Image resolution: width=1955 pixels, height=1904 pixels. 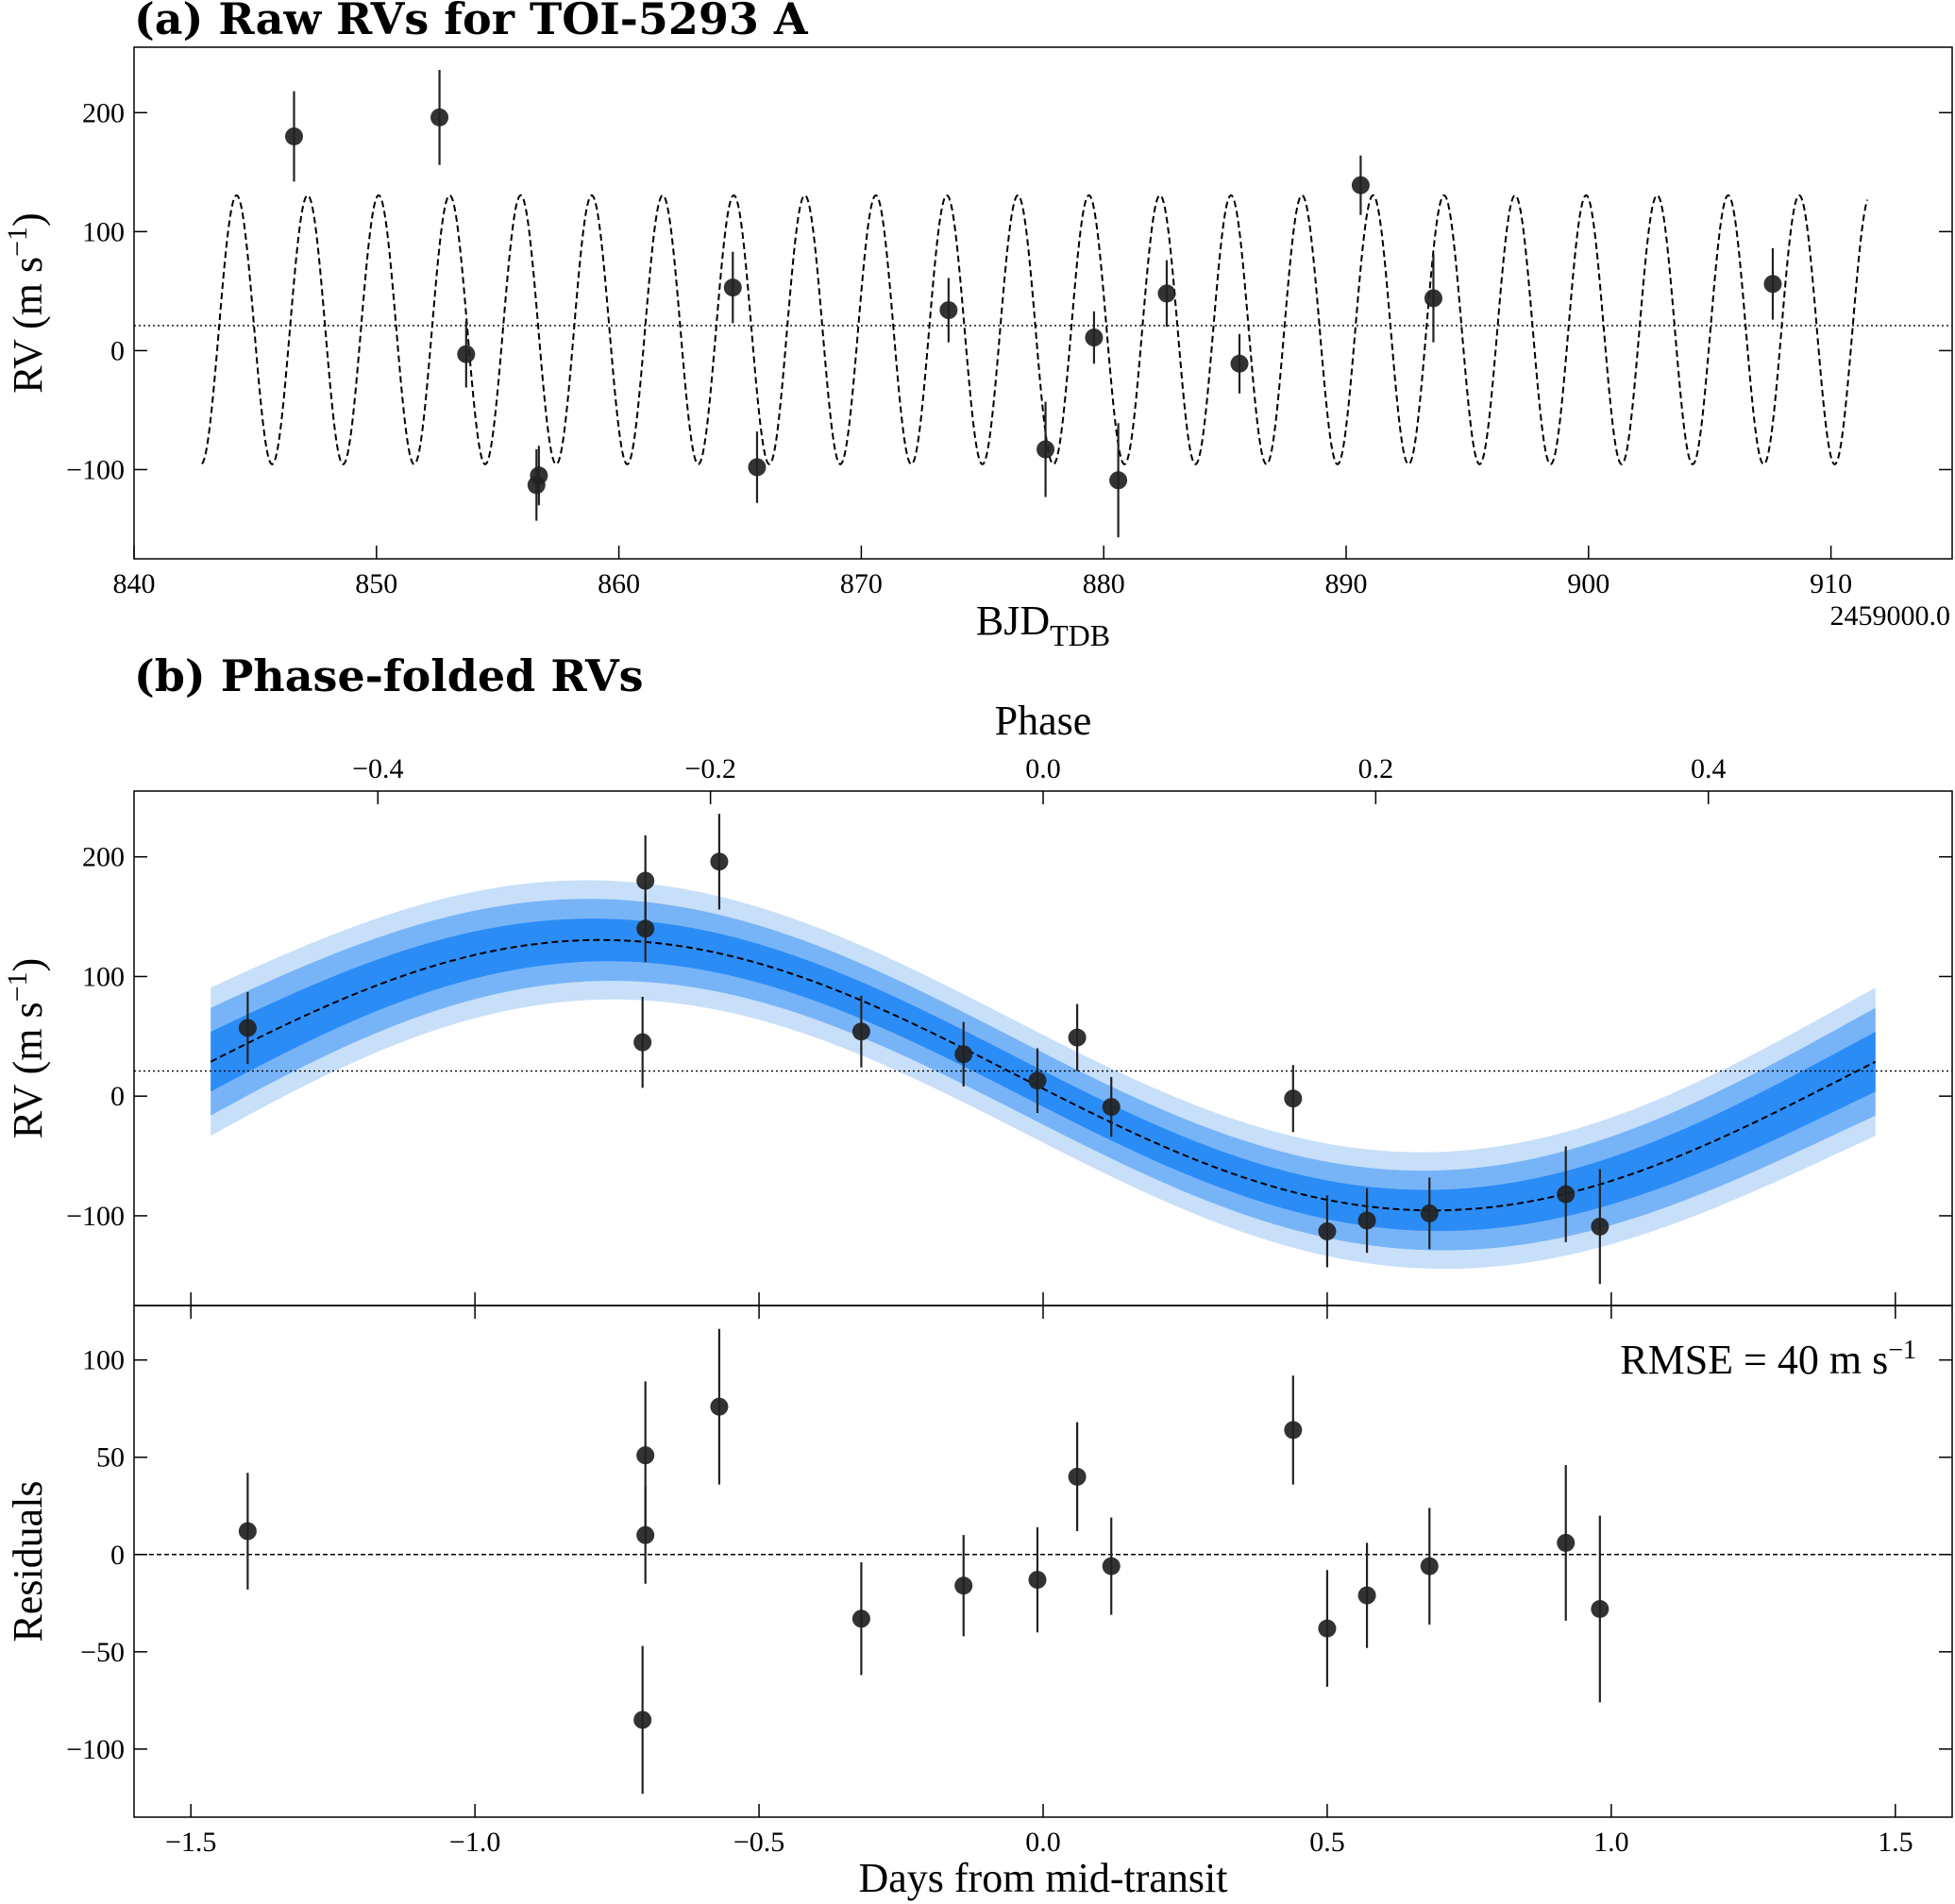 What do you see at coordinates (377, 768) in the screenshot?
I see `panel-b-top-xtick-label: −0.4` at bounding box center [377, 768].